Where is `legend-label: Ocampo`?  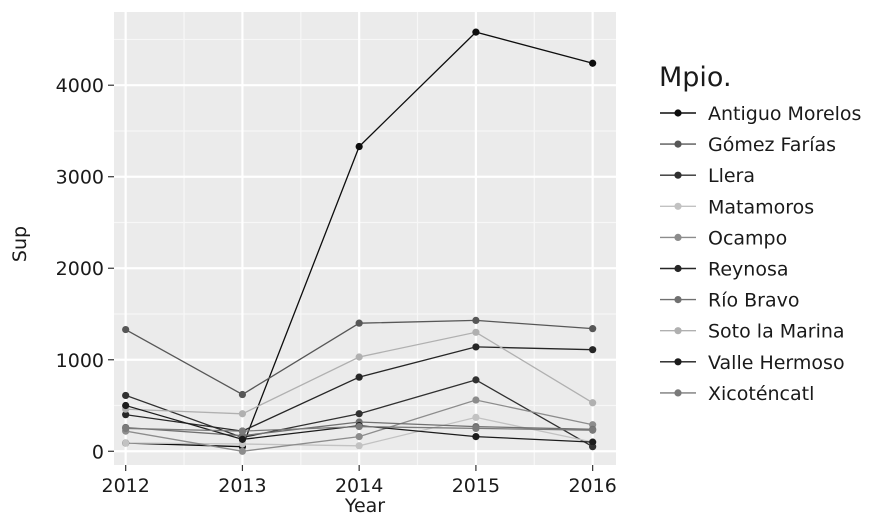 legend-label: Ocampo is located at coordinates (747, 238).